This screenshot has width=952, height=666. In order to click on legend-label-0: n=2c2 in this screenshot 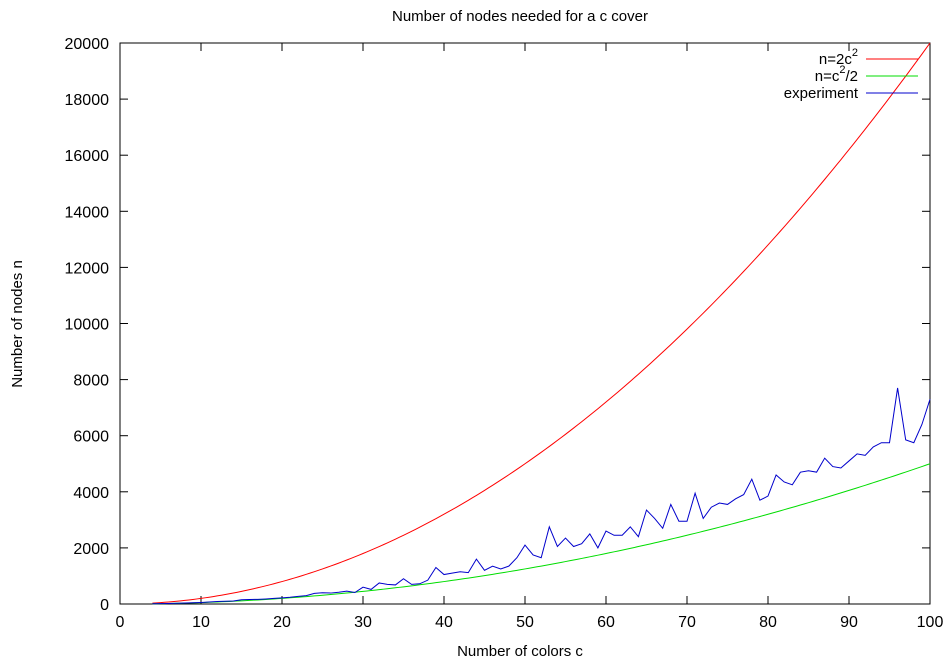, I will do `click(838, 57)`.